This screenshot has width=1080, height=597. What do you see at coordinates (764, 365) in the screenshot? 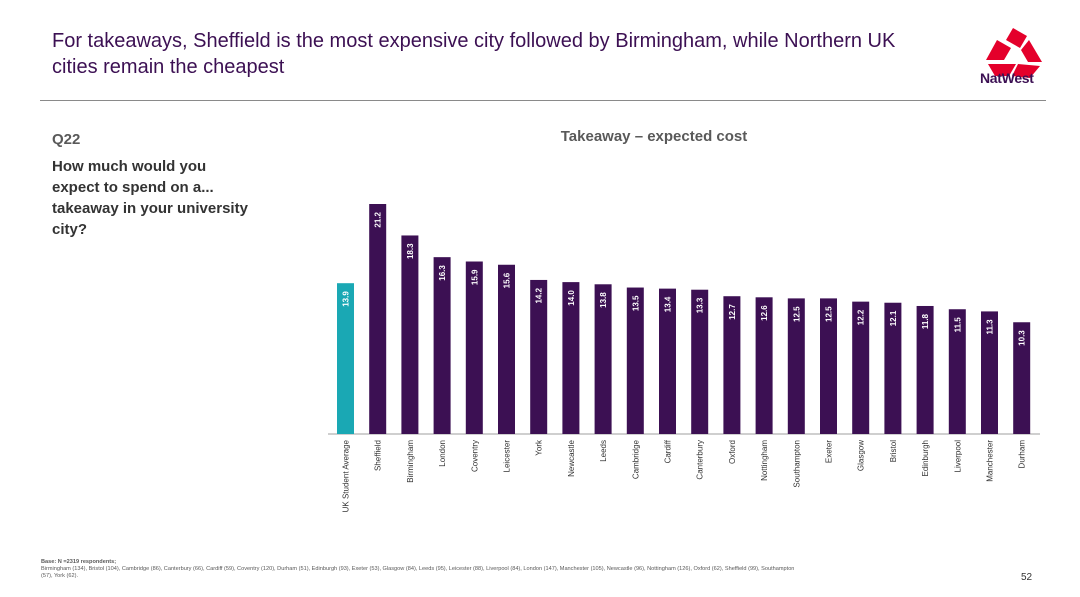
I see `bar-nottingham` at bounding box center [764, 365].